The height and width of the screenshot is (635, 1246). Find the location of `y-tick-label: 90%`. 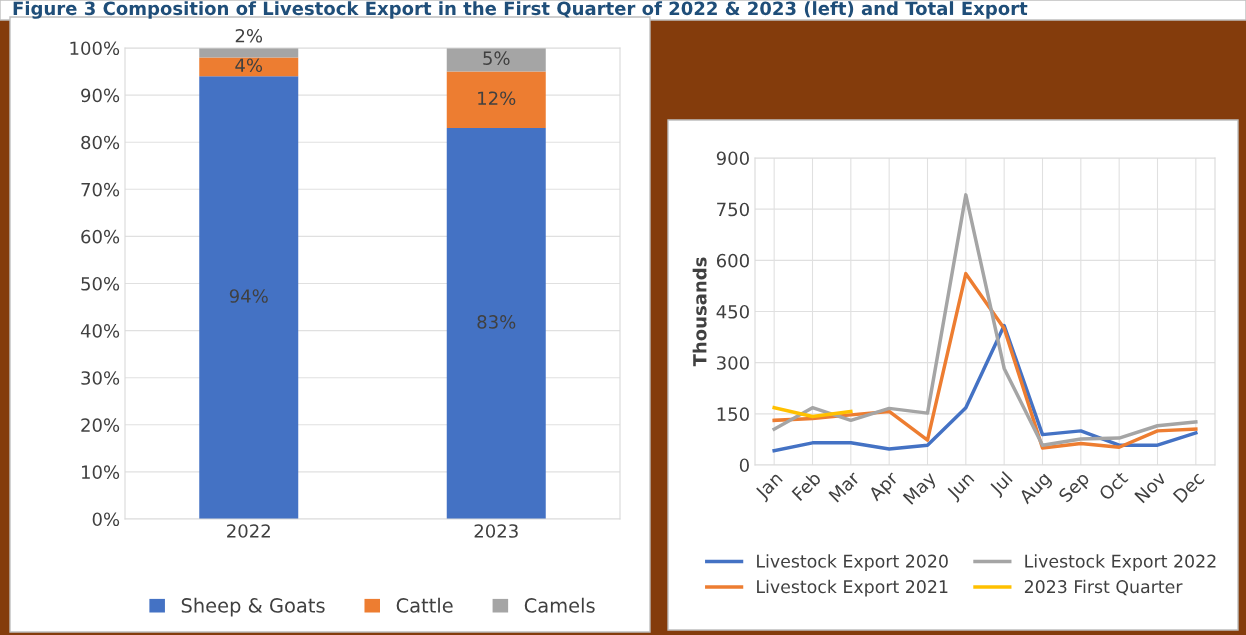

y-tick-label: 90% is located at coordinates (100, 95).